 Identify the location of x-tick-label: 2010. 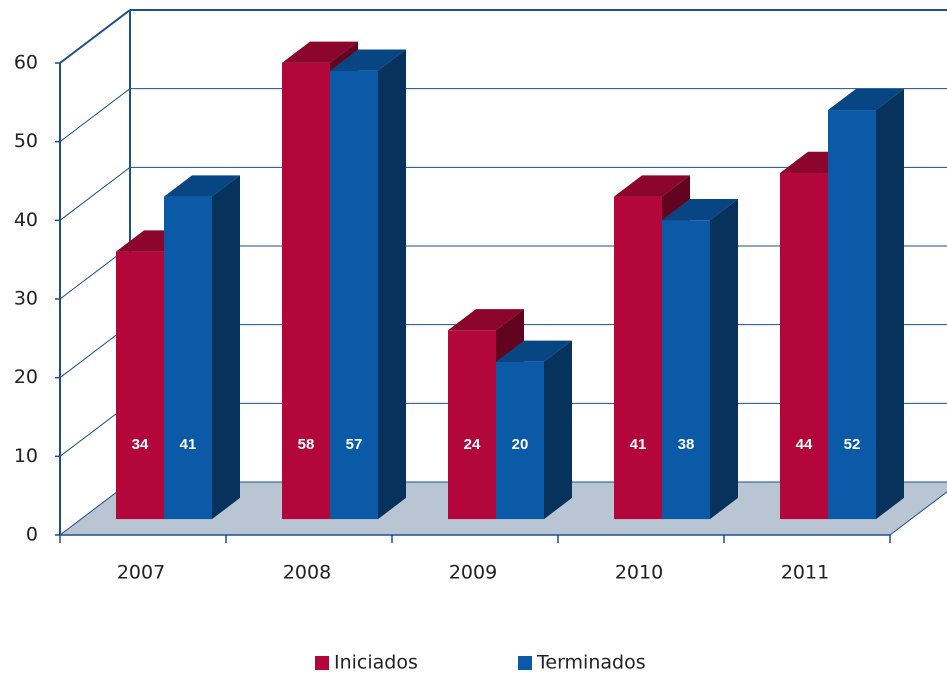
(639, 573).